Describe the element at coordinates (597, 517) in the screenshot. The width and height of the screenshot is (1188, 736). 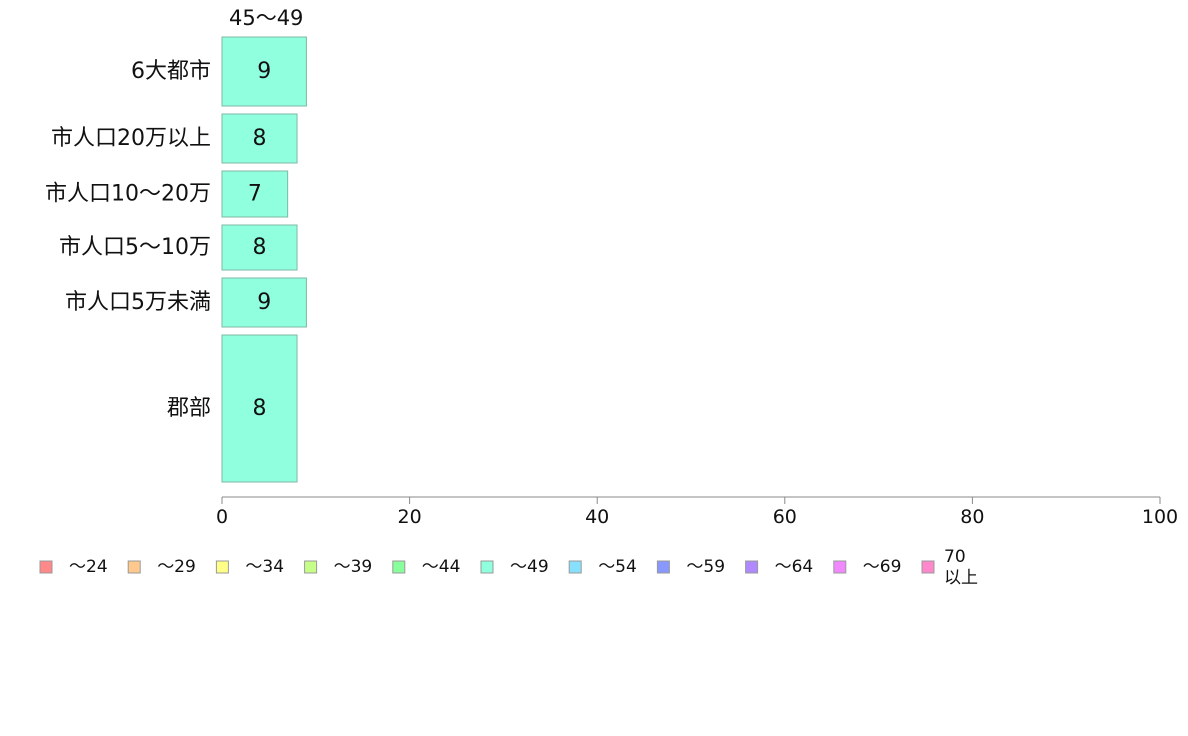
I see `x-tick-label: 40` at that location.